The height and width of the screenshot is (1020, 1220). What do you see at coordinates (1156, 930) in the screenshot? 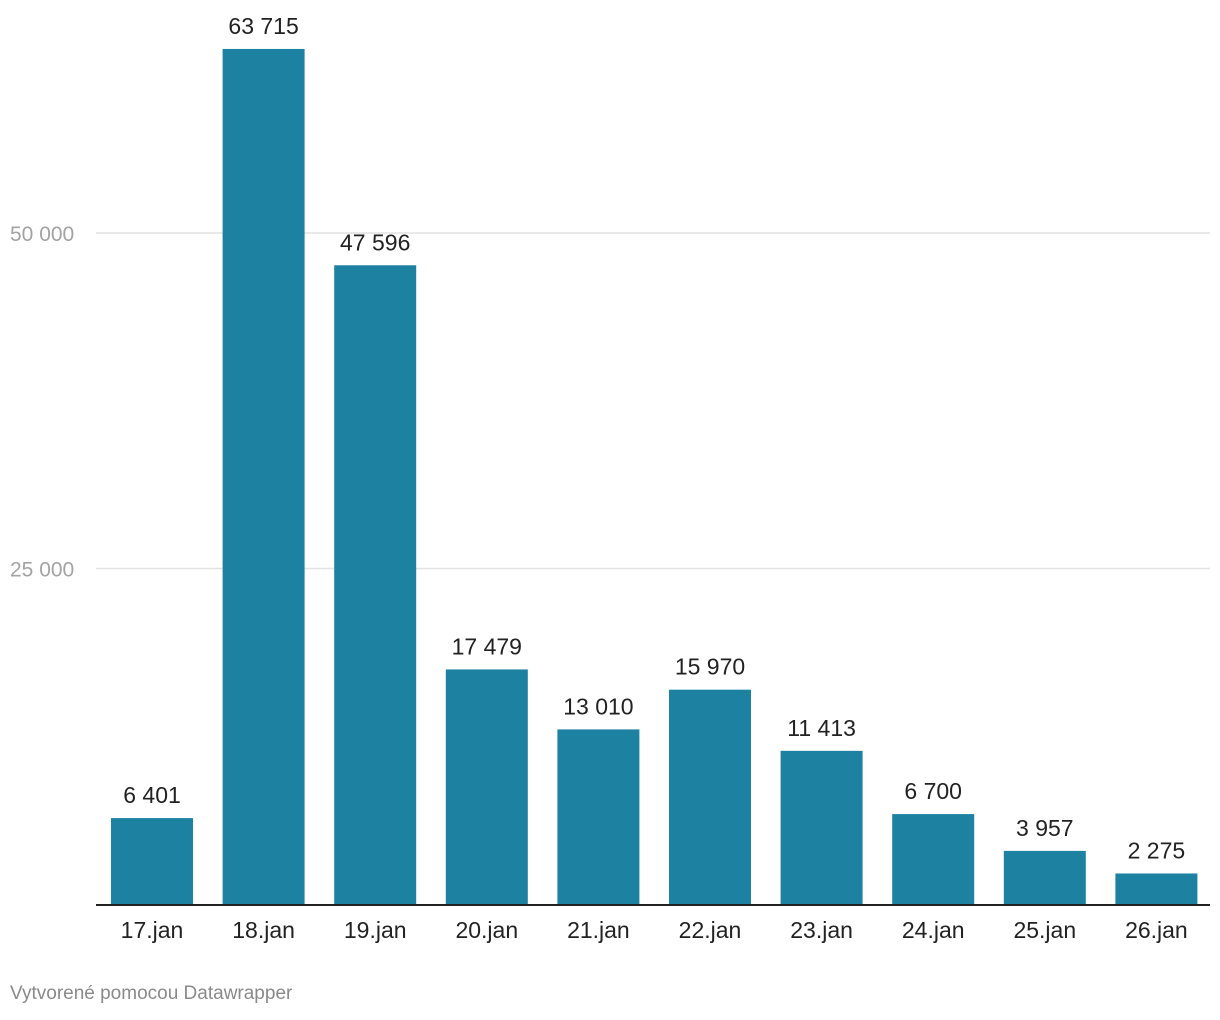
I see `x-tick-label: 26.jan` at bounding box center [1156, 930].